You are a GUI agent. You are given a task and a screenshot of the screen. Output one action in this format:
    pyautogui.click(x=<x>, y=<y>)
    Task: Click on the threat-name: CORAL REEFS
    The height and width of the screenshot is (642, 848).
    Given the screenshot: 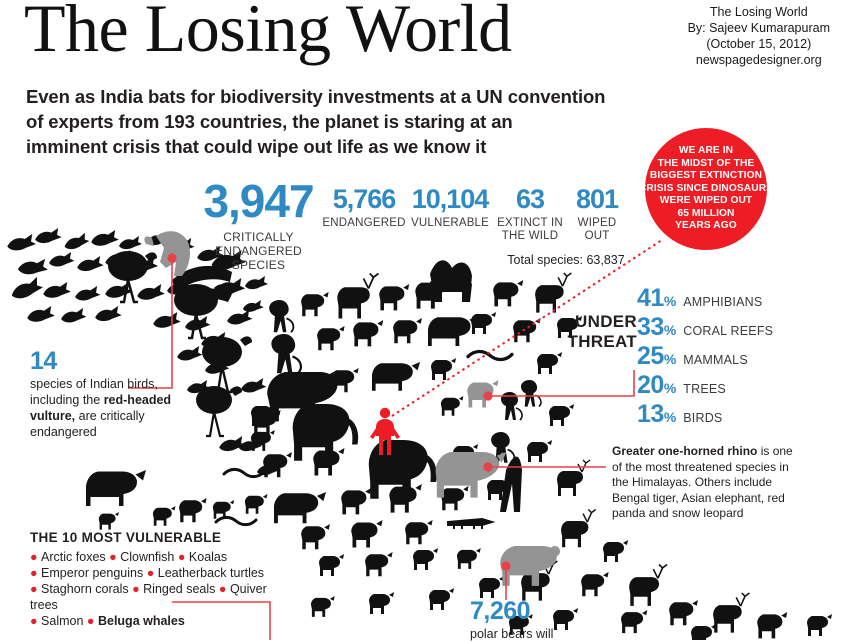 What is the action you would take?
    pyautogui.click(x=728, y=331)
    